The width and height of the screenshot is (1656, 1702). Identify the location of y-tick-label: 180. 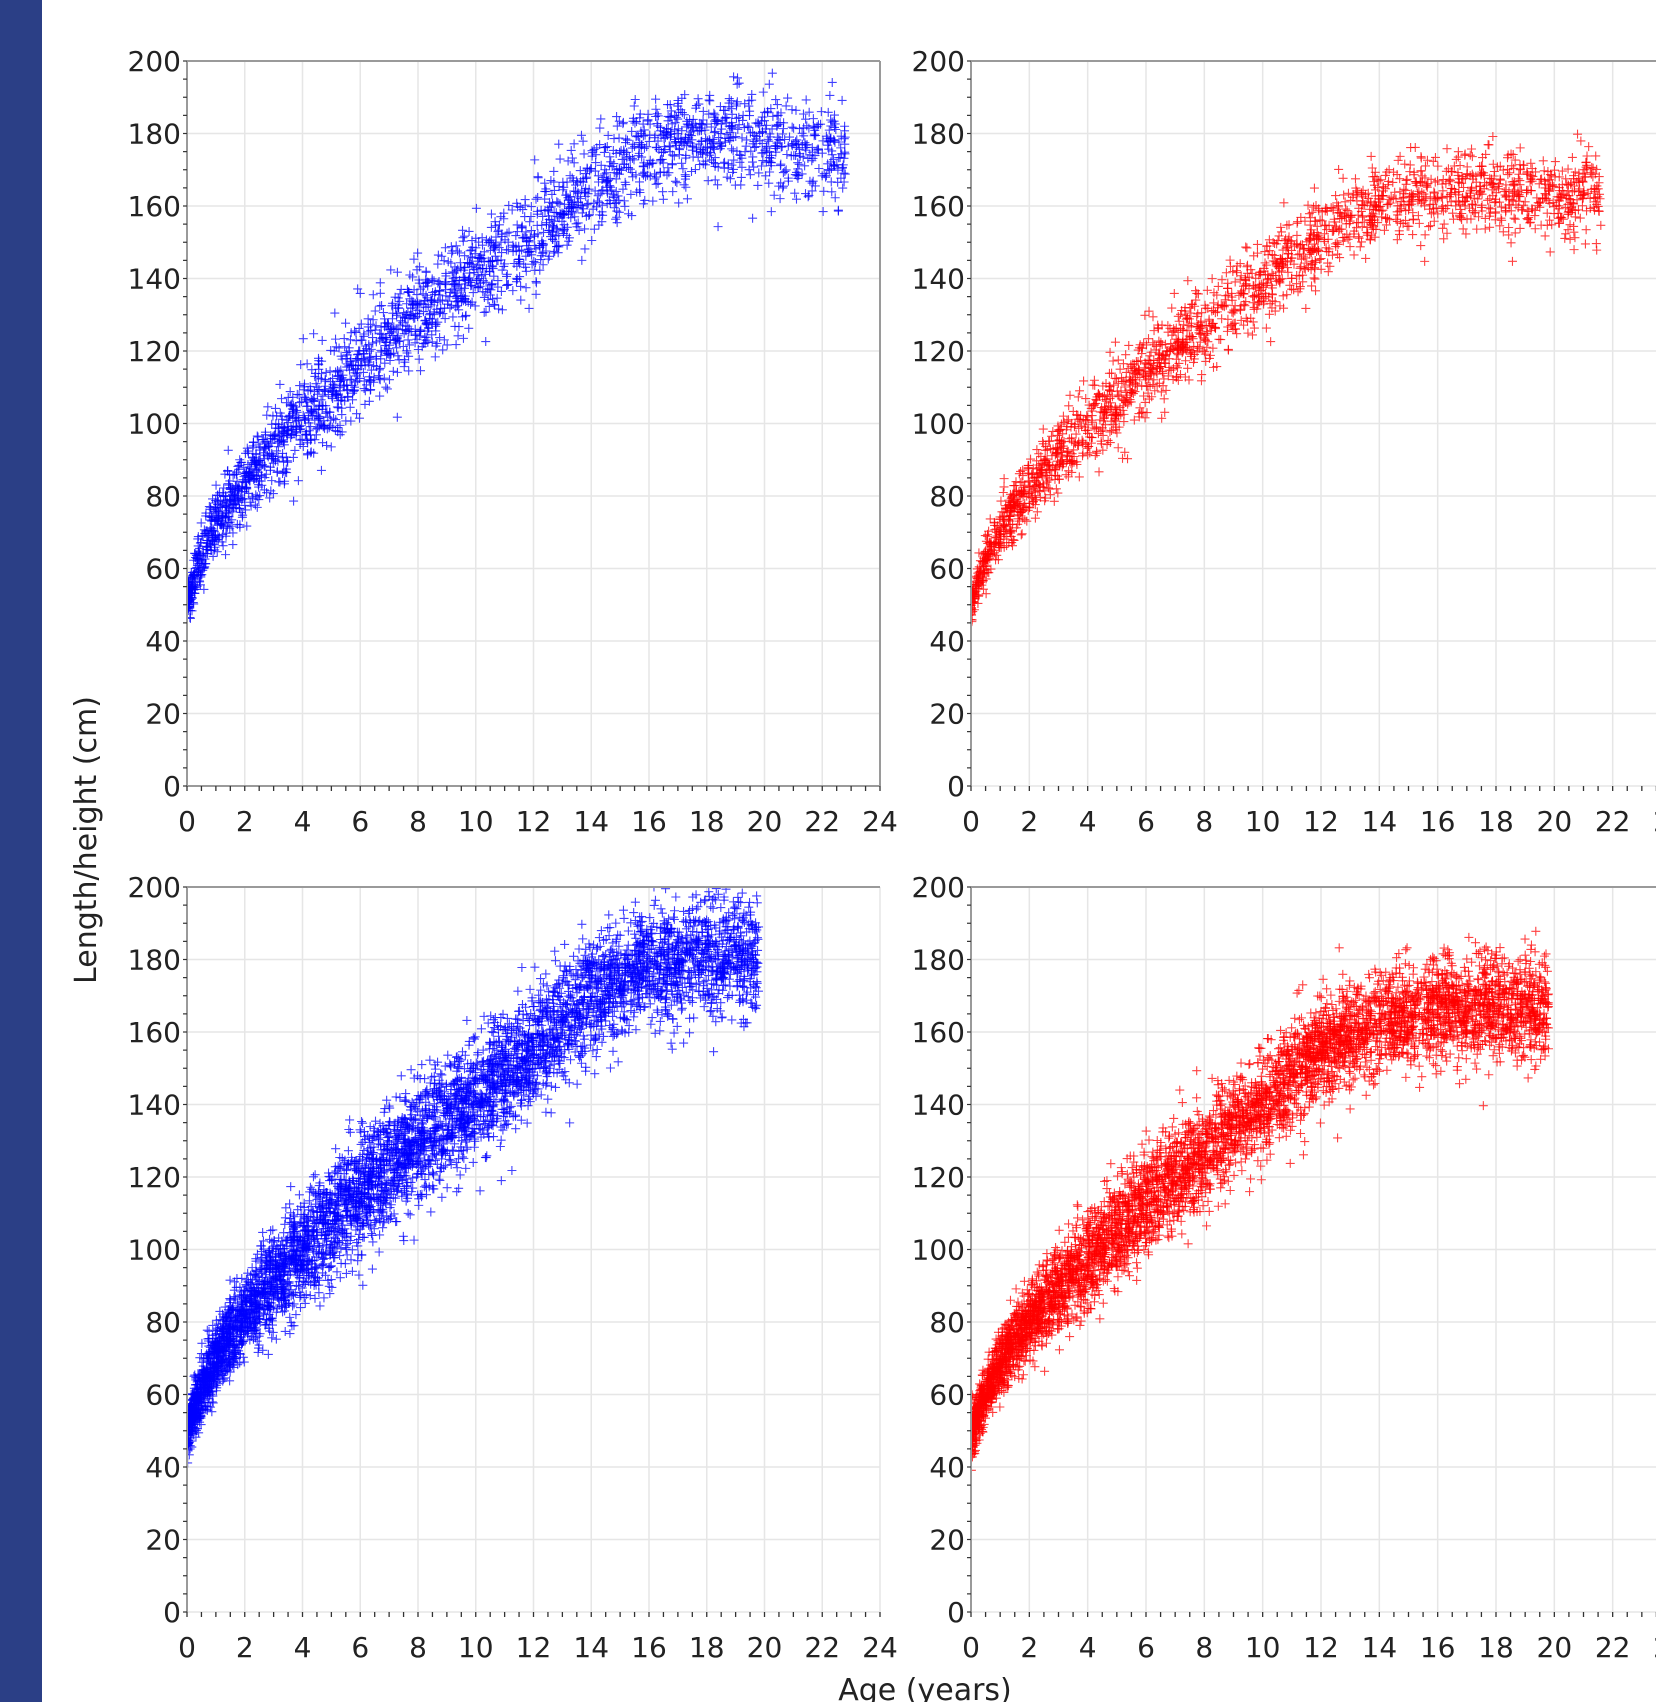
(154, 134).